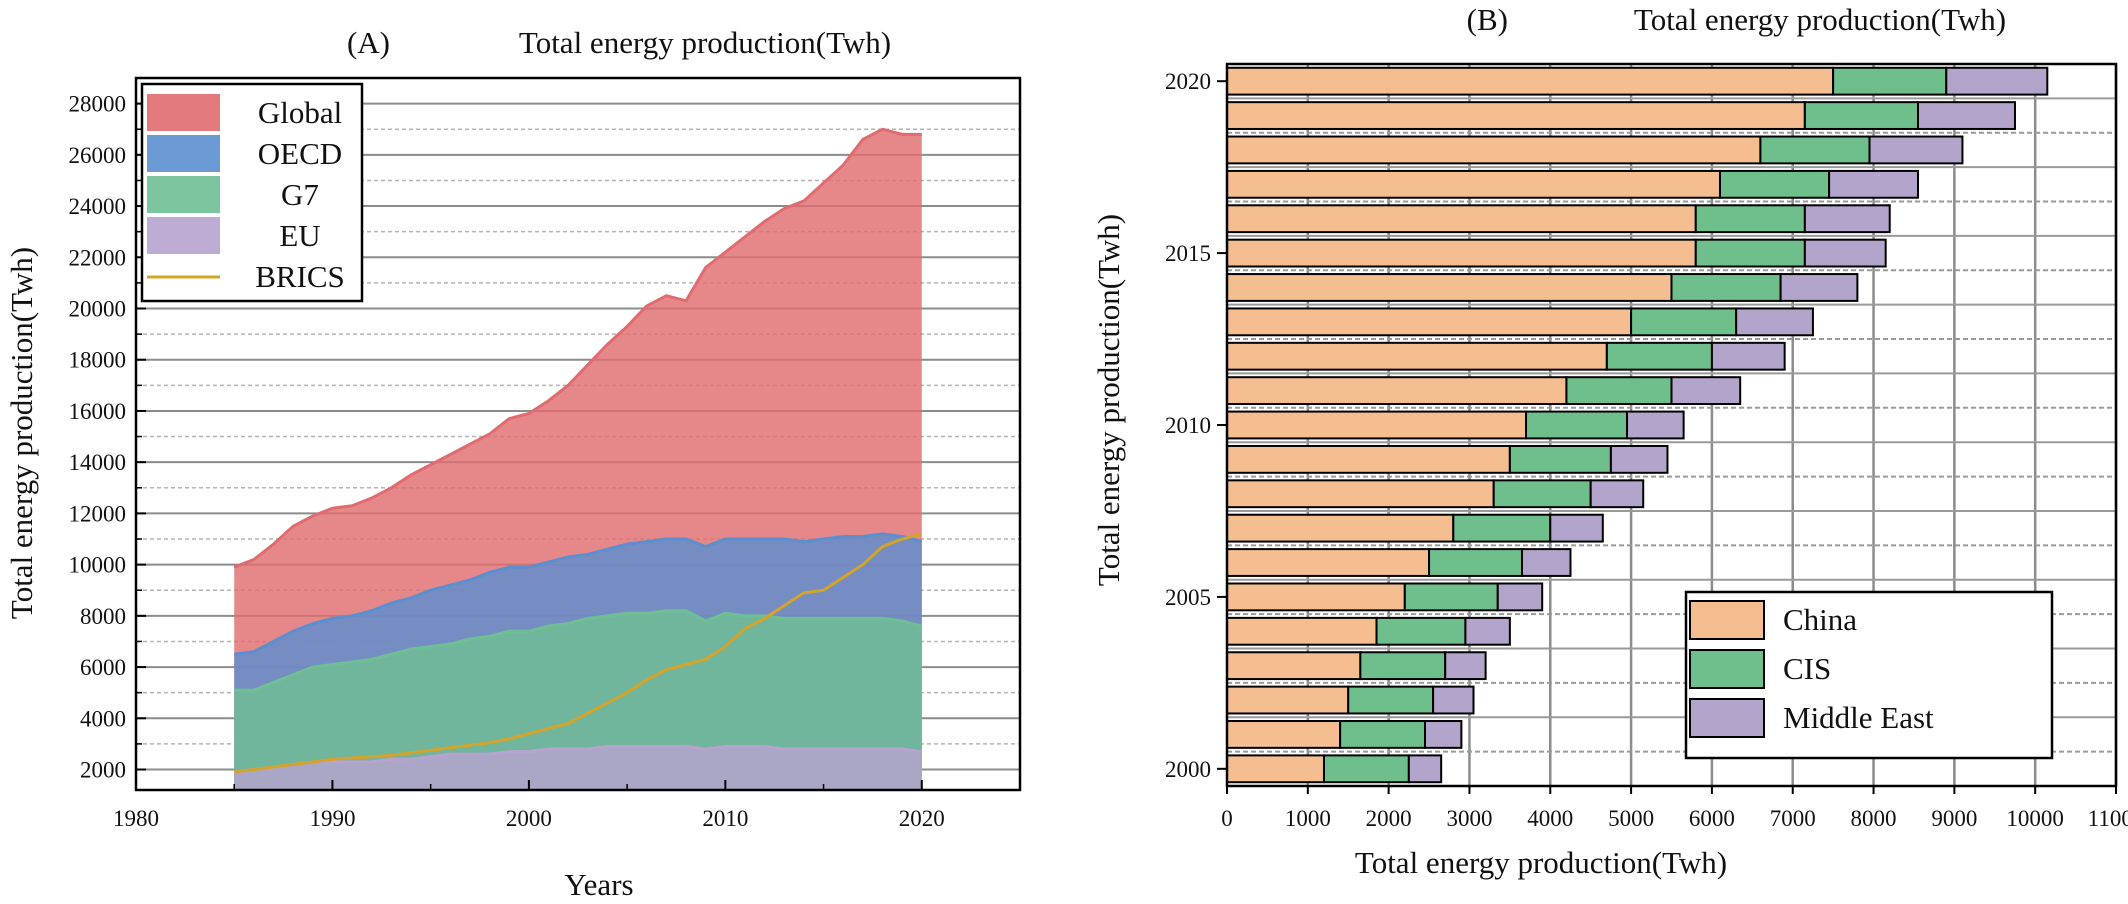 Image resolution: width=2128 pixels, height=904 pixels. I want to click on y-tick-label: 2015, so click(1188, 253).